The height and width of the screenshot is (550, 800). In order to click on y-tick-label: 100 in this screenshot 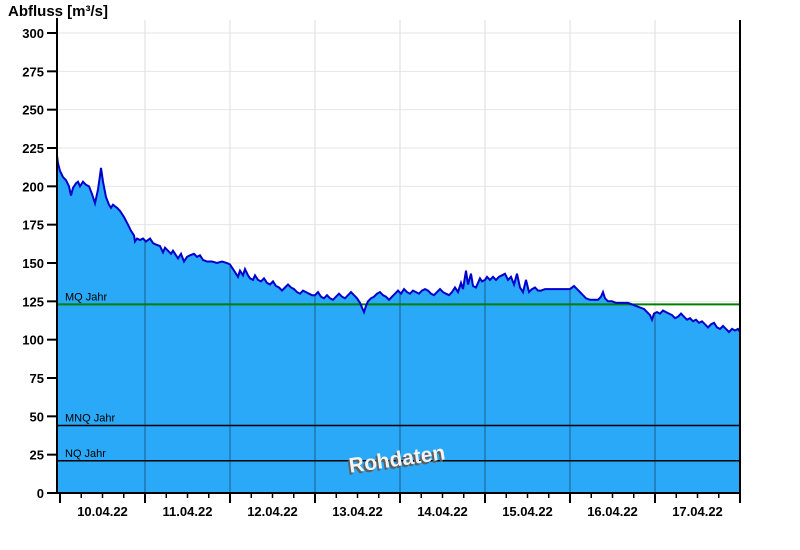, I will do `click(33, 340)`.